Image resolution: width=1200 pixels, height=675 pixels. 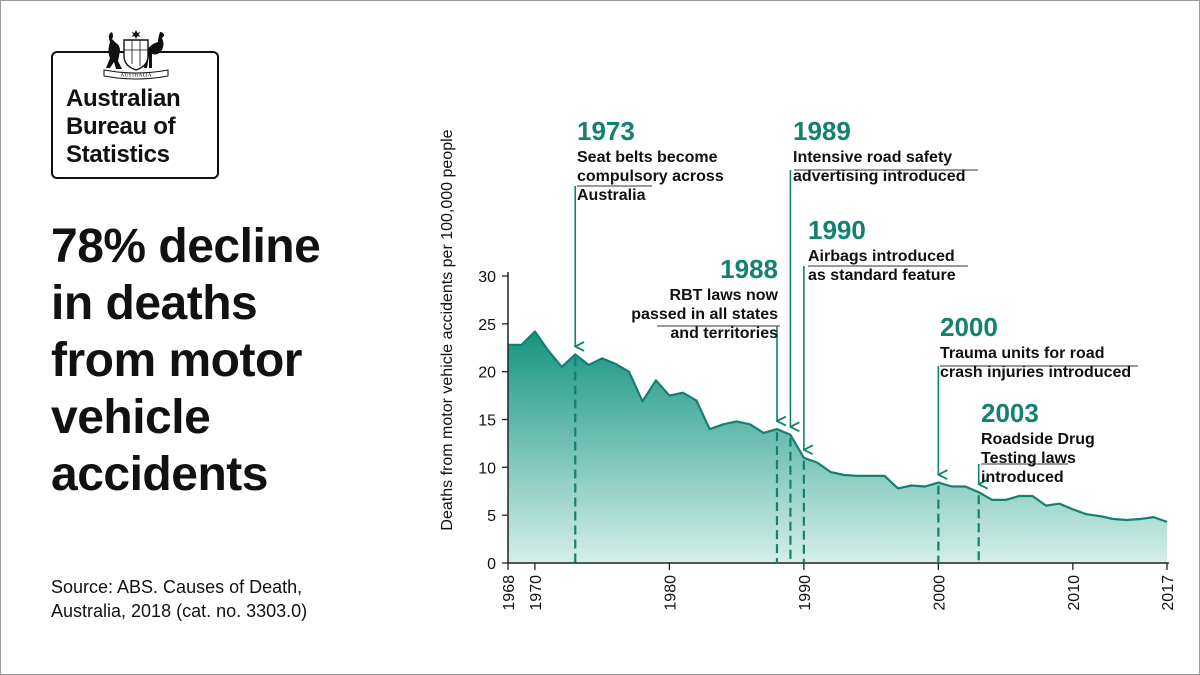 I want to click on annotation-text: passed in all states, so click(x=704, y=314).